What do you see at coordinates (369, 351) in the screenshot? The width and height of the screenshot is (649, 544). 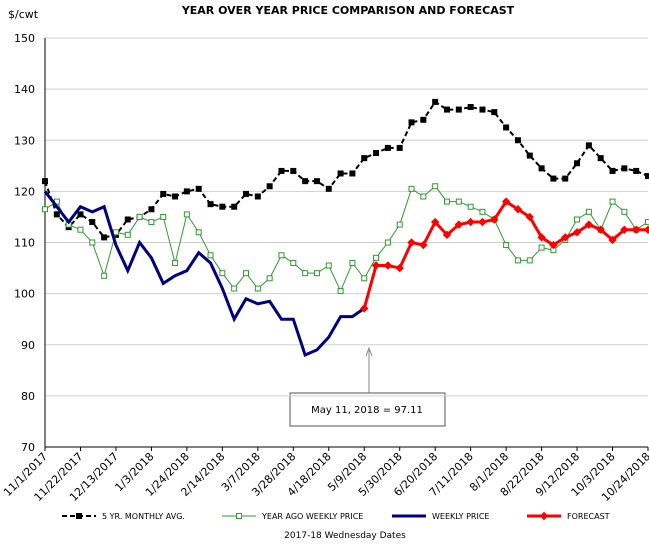 I see `annotation-arrow` at bounding box center [369, 351].